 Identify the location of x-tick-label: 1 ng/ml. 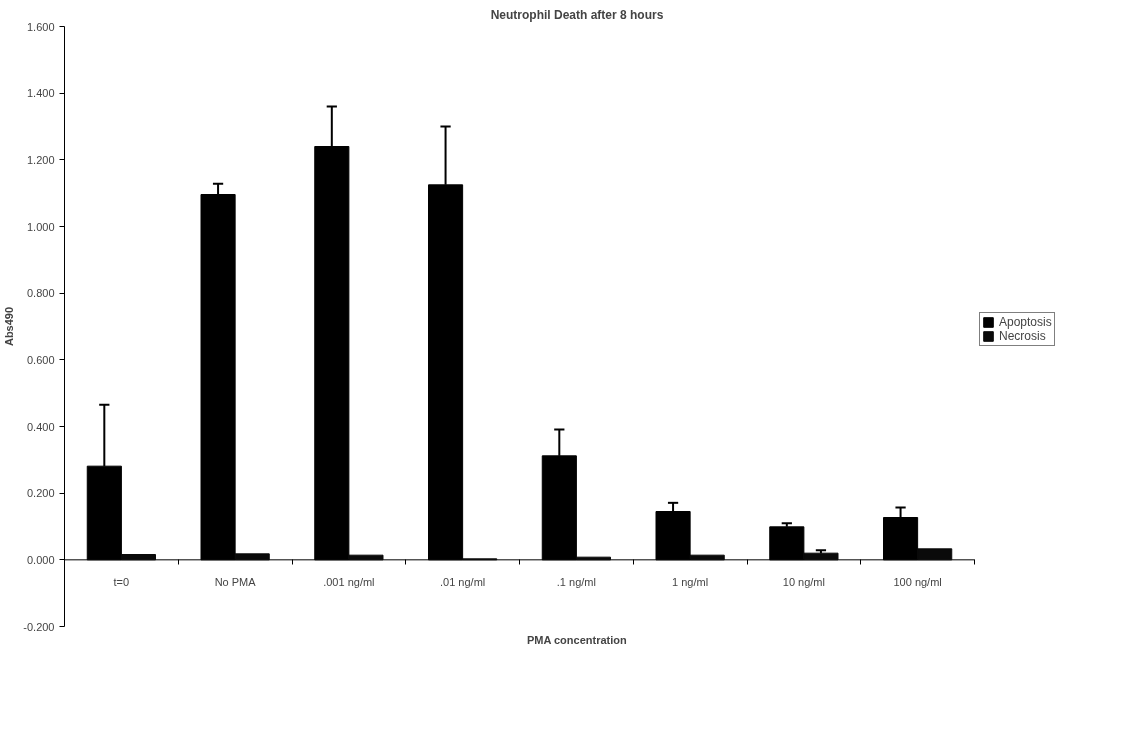
(690, 581).